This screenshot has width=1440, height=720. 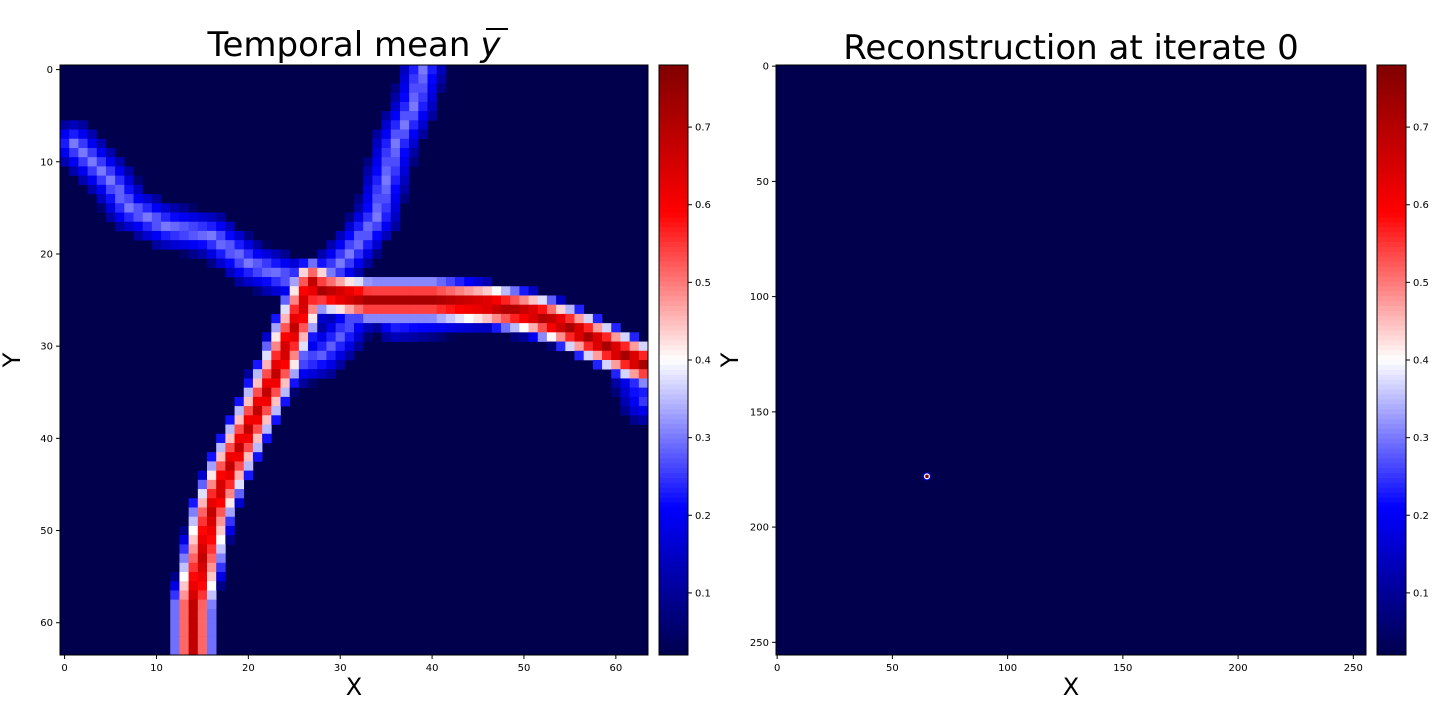 What do you see at coordinates (777, 668) in the screenshot?
I see `x-tick-label: 0` at bounding box center [777, 668].